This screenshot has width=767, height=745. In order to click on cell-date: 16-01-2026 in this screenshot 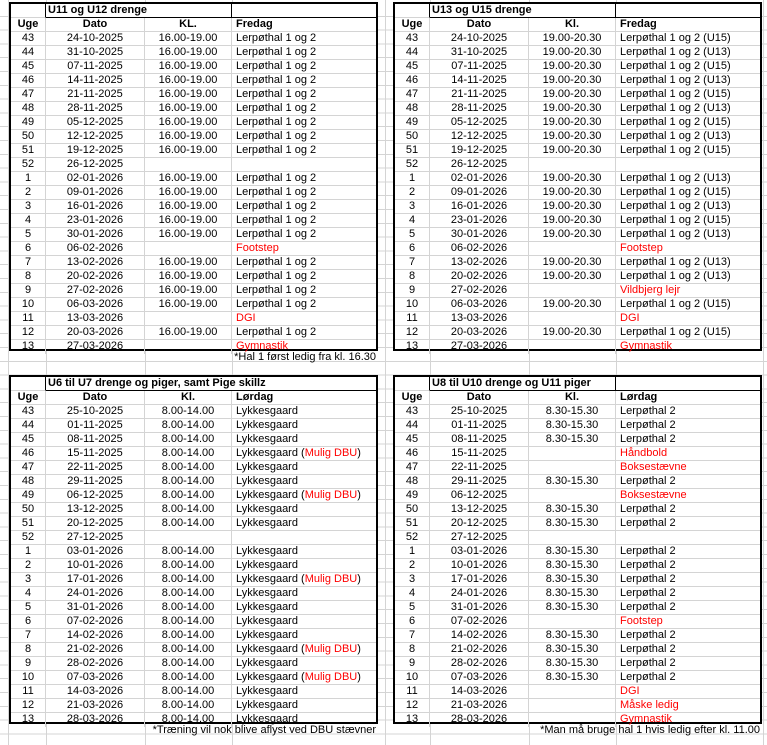, I will do `click(95, 207)`.